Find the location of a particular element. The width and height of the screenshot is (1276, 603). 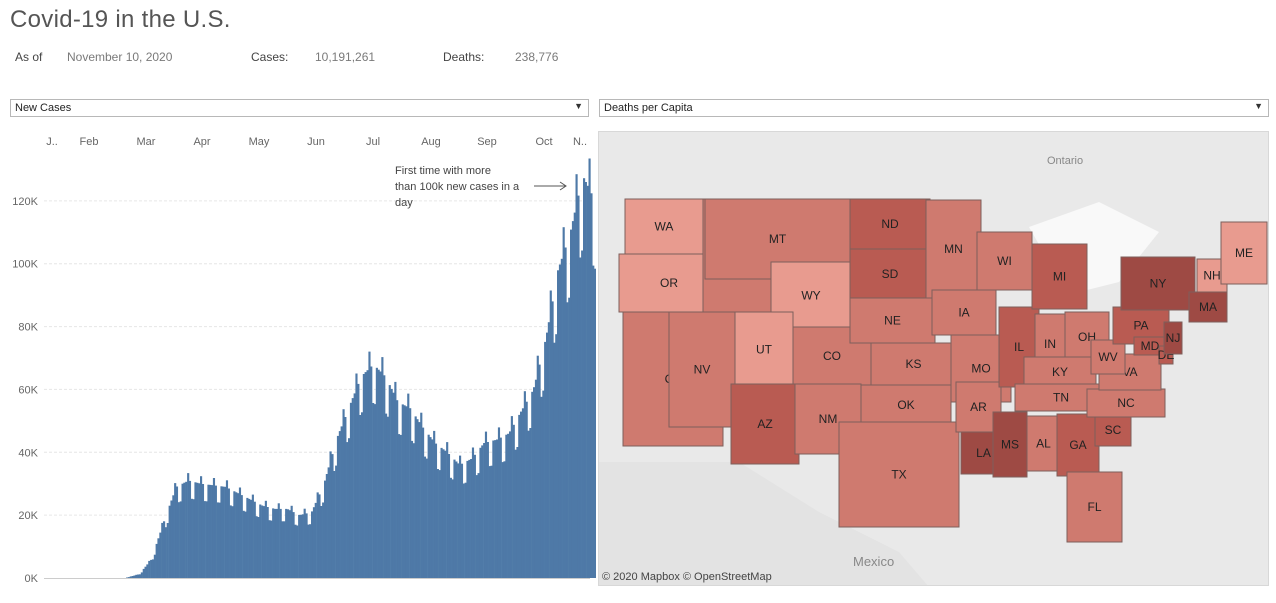

state-fl is located at coordinates (1094, 507).